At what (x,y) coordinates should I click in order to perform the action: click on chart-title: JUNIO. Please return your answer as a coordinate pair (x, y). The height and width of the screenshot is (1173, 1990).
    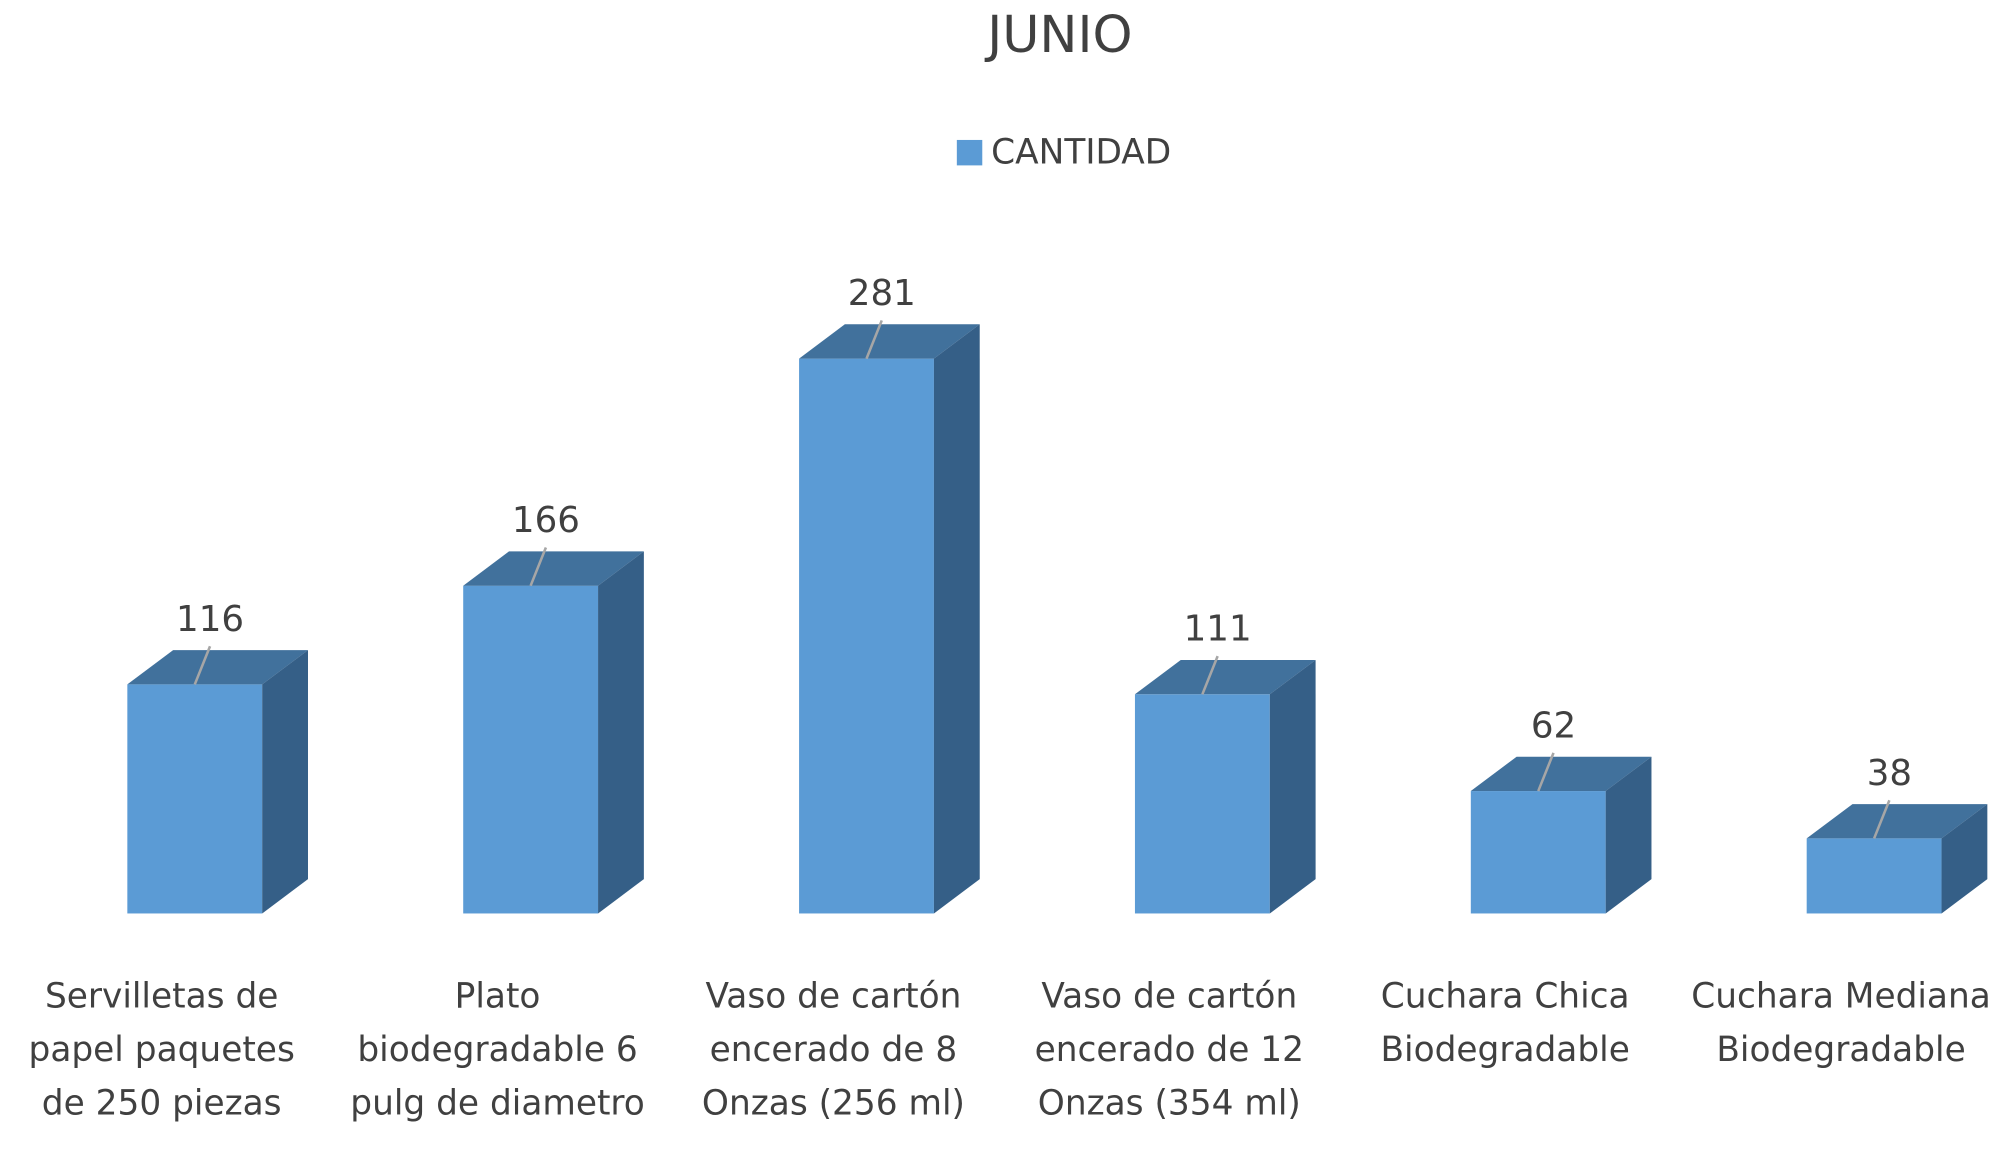
    Looking at the image, I should click on (1058, 34).